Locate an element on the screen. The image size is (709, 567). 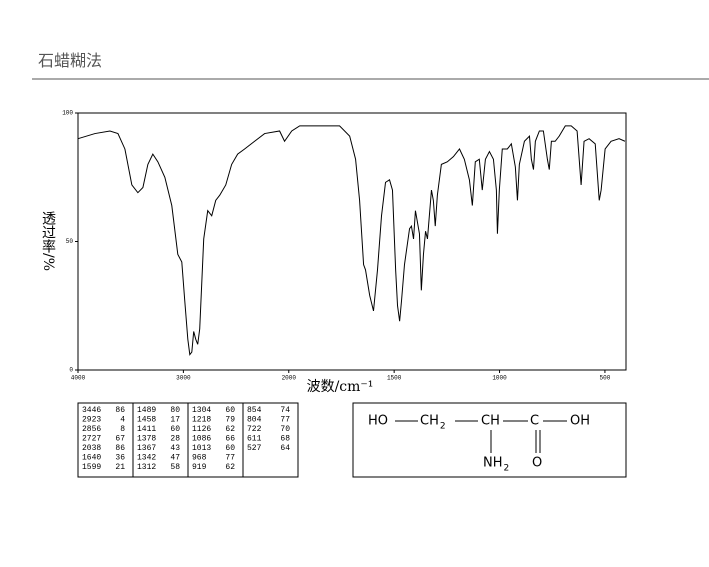
y-tick-label: 100 is located at coordinates (67, 113).